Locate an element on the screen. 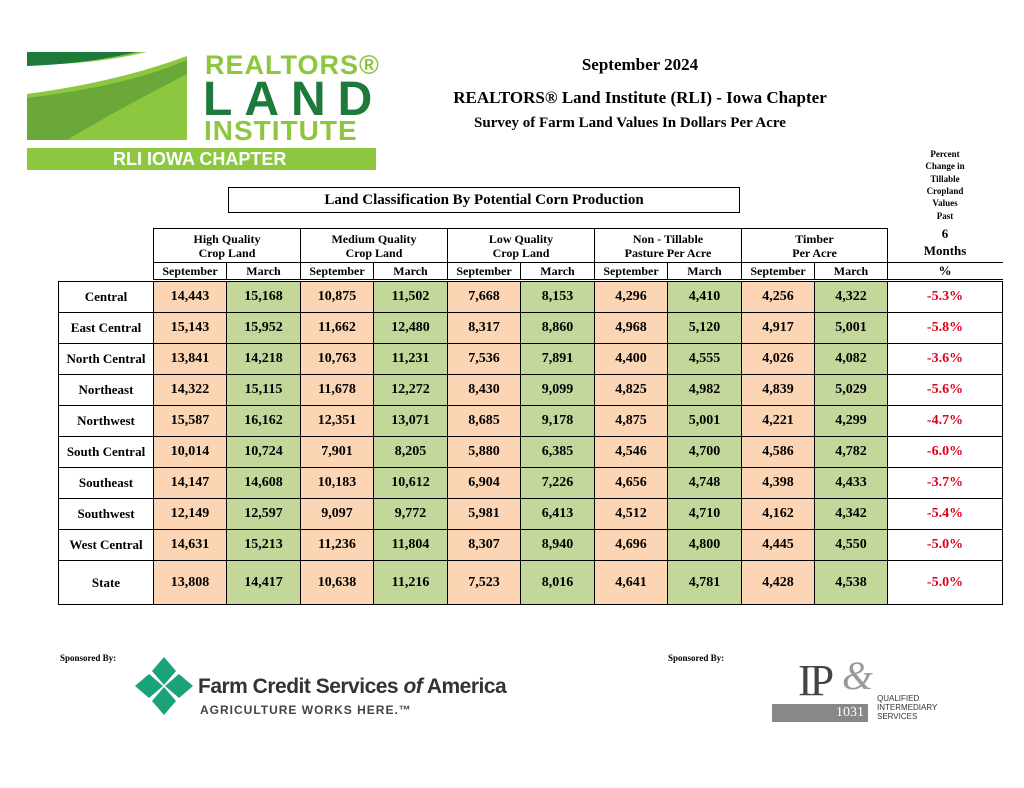 Image resolution: width=1024 pixels, height=788 pixels. value-cell: 14,218 is located at coordinates (263, 359).